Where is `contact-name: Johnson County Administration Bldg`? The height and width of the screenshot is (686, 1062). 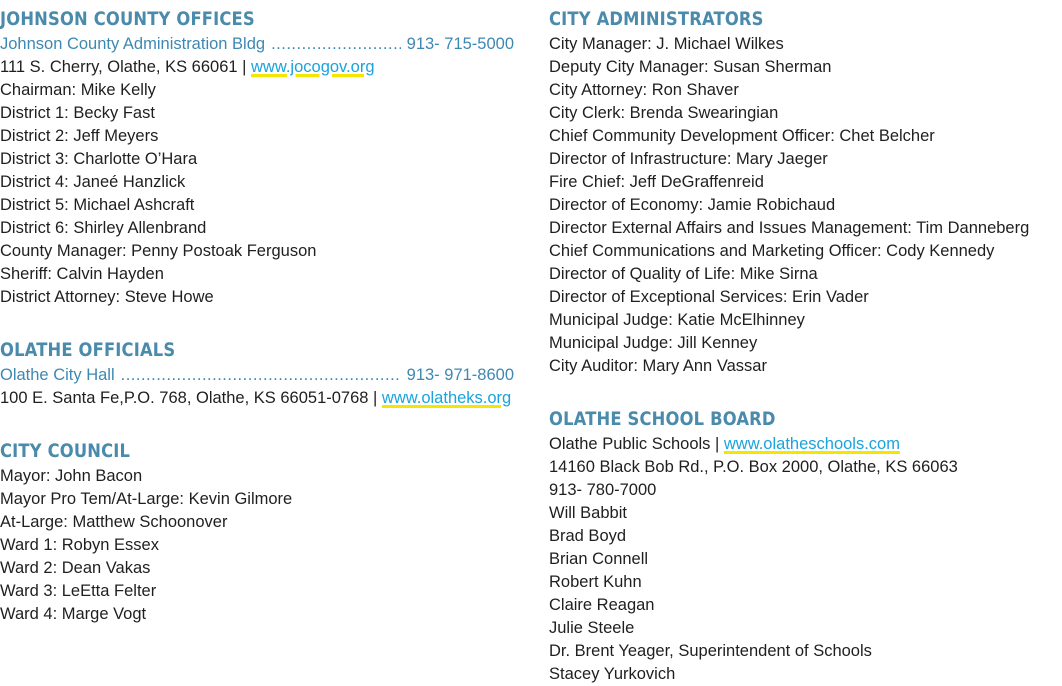 contact-name: Johnson County Administration Bldg is located at coordinates (133, 44).